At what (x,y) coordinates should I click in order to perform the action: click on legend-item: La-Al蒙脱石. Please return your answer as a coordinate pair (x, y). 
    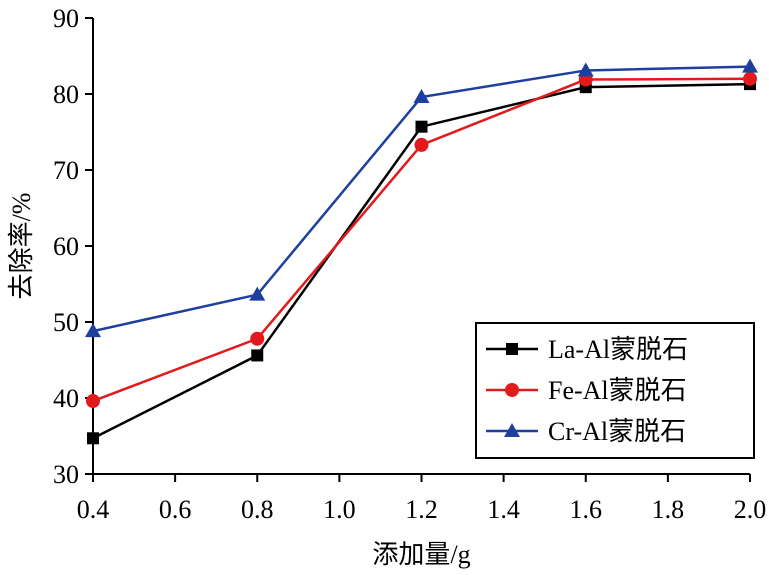
    Looking at the image, I should click on (587, 349).